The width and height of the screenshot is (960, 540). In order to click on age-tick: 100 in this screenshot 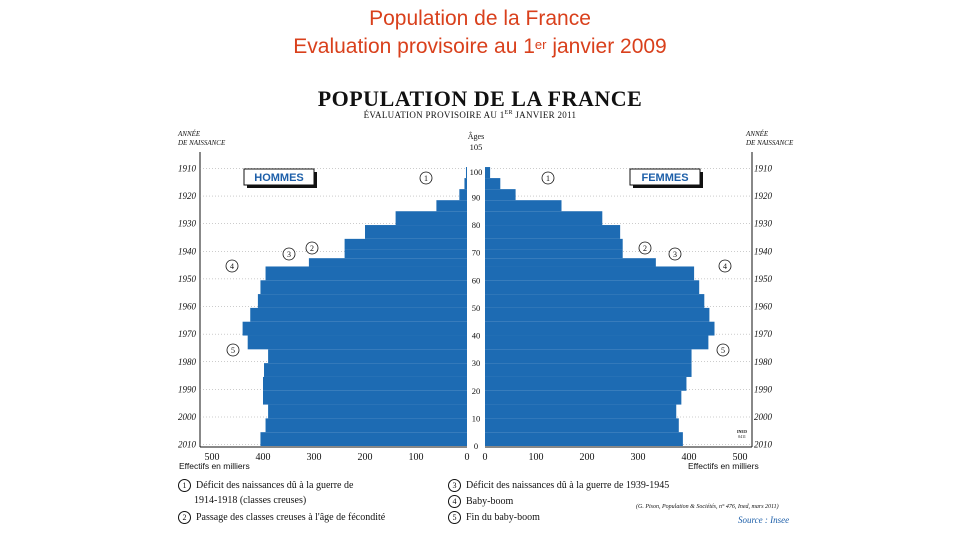, I will do `click(476, 172)`.